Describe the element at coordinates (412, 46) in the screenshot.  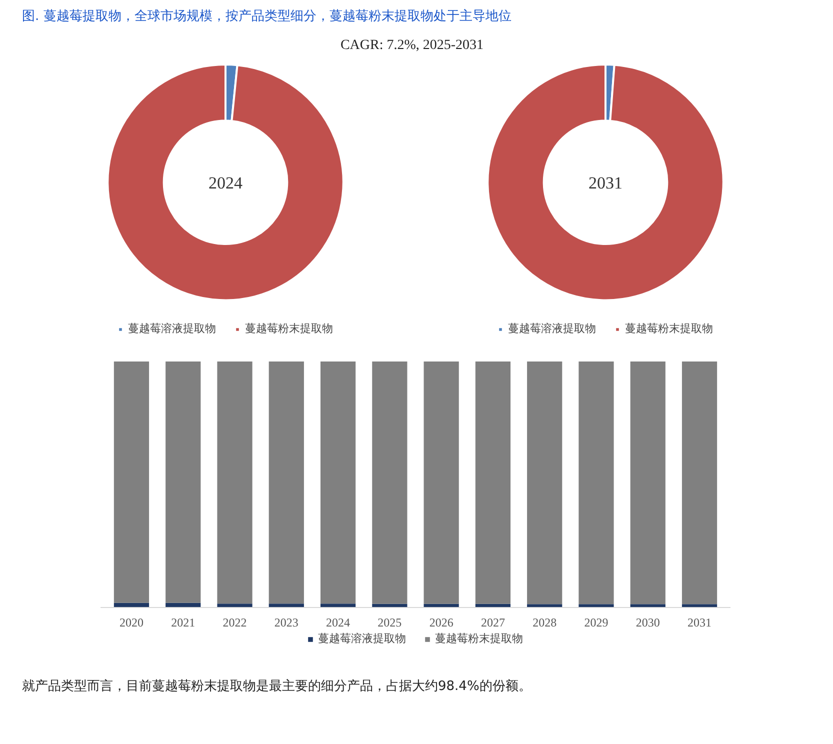
I see `text: CAGR: 7.2%, 2025-2031` at that location.